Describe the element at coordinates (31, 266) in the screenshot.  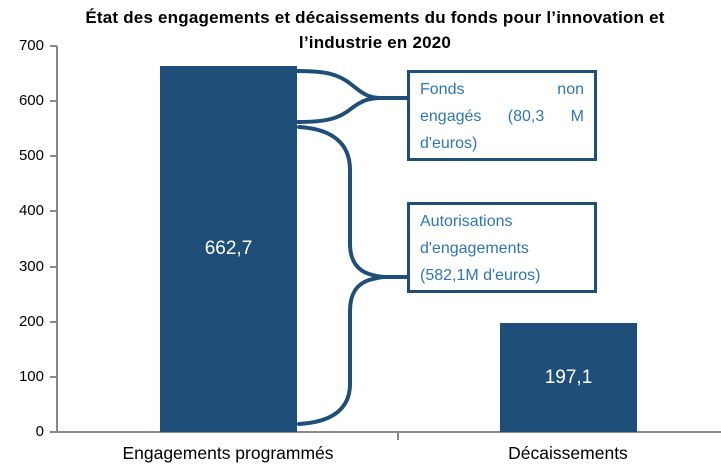
I see `y-axis-label: 300` at that location.